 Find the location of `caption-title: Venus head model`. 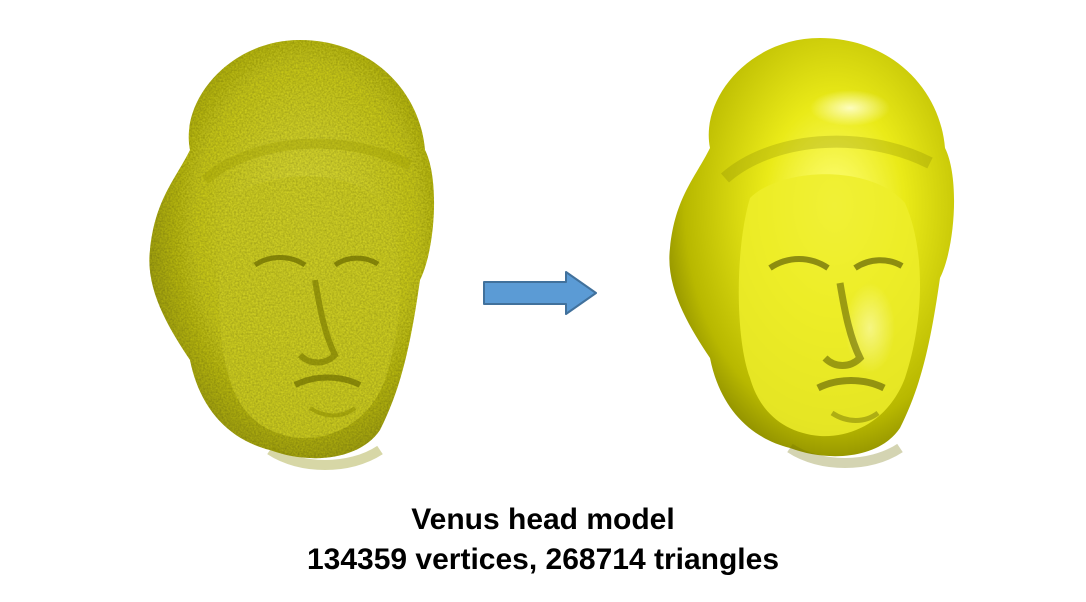

caption-title: Venus head model is located at coordinates (543, 520).